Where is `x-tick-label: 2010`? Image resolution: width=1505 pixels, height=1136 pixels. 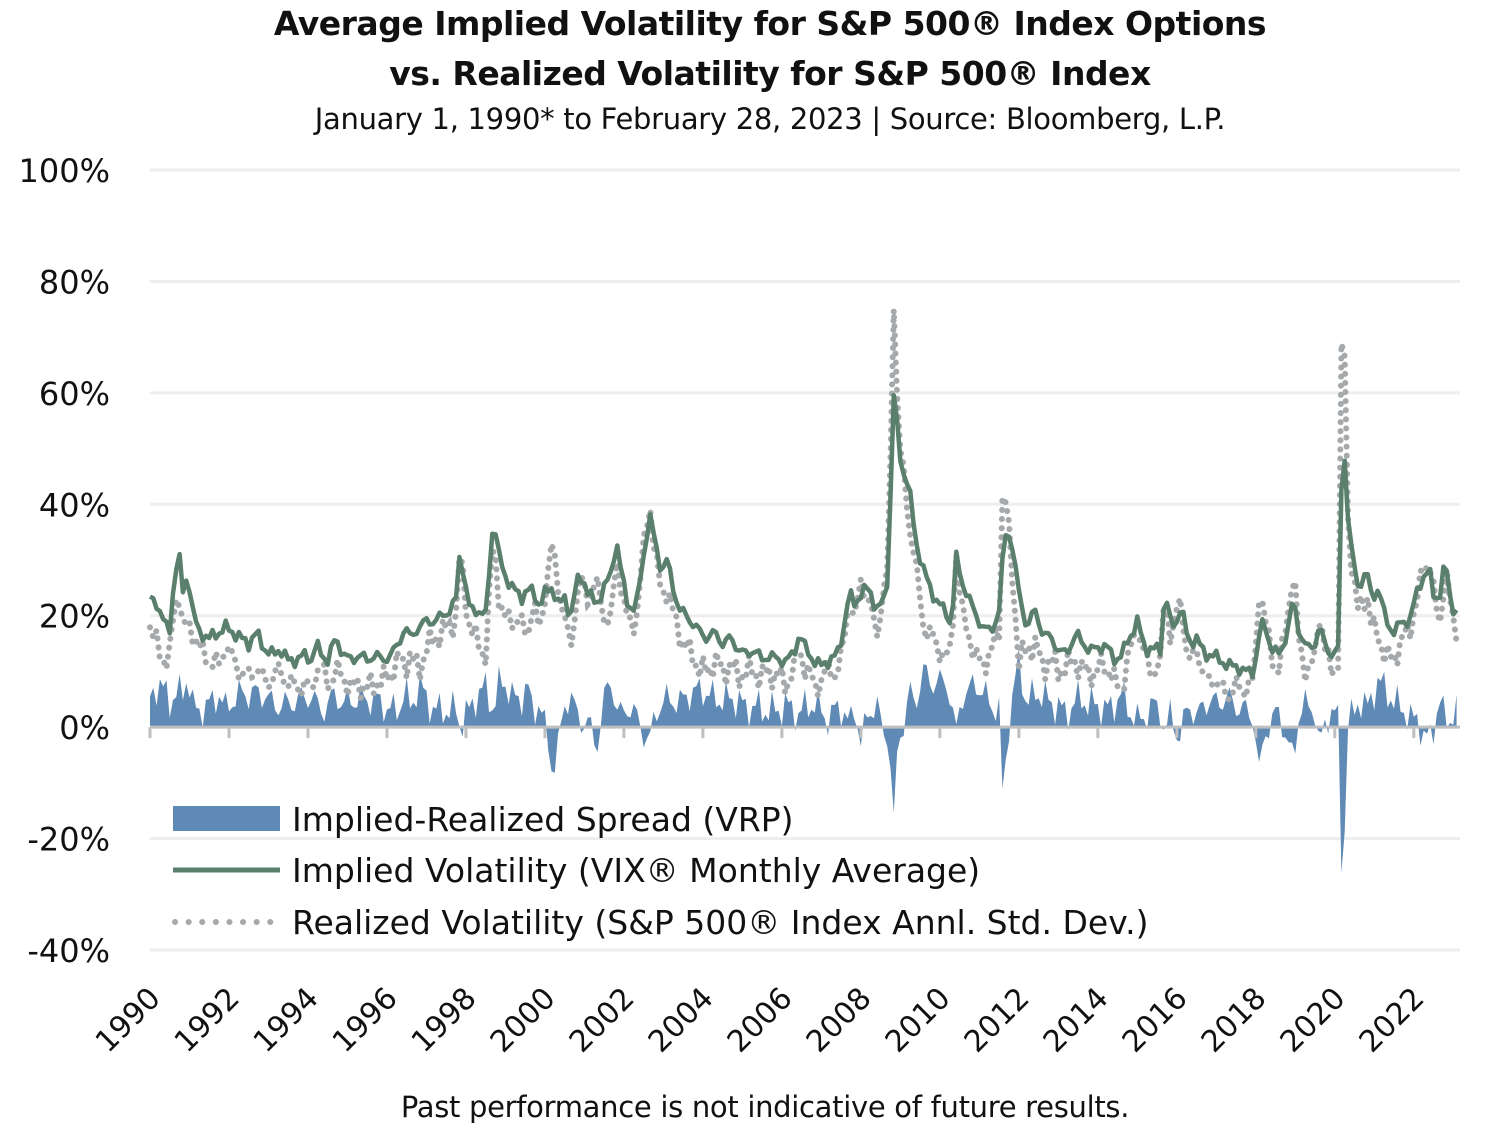 x-tick-label: 2010 is located at coordinates (918, 1020).